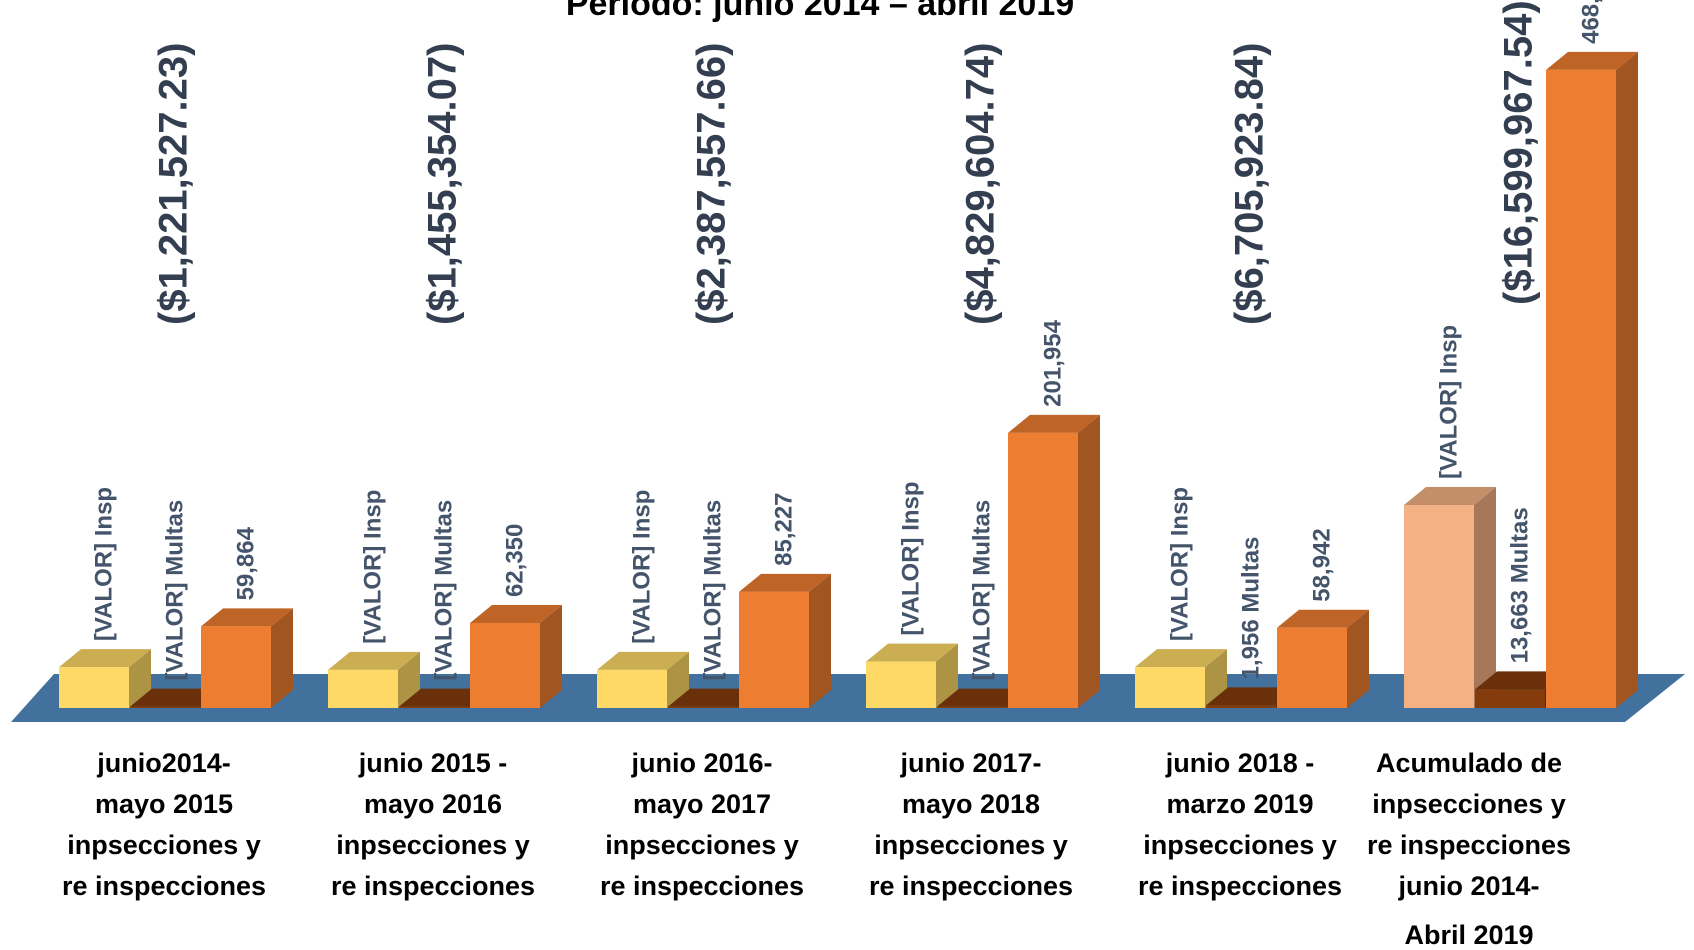 The height and width of the screenshot is (950, 1694). I want to click on data-label: 85,227, so click(783, 528).